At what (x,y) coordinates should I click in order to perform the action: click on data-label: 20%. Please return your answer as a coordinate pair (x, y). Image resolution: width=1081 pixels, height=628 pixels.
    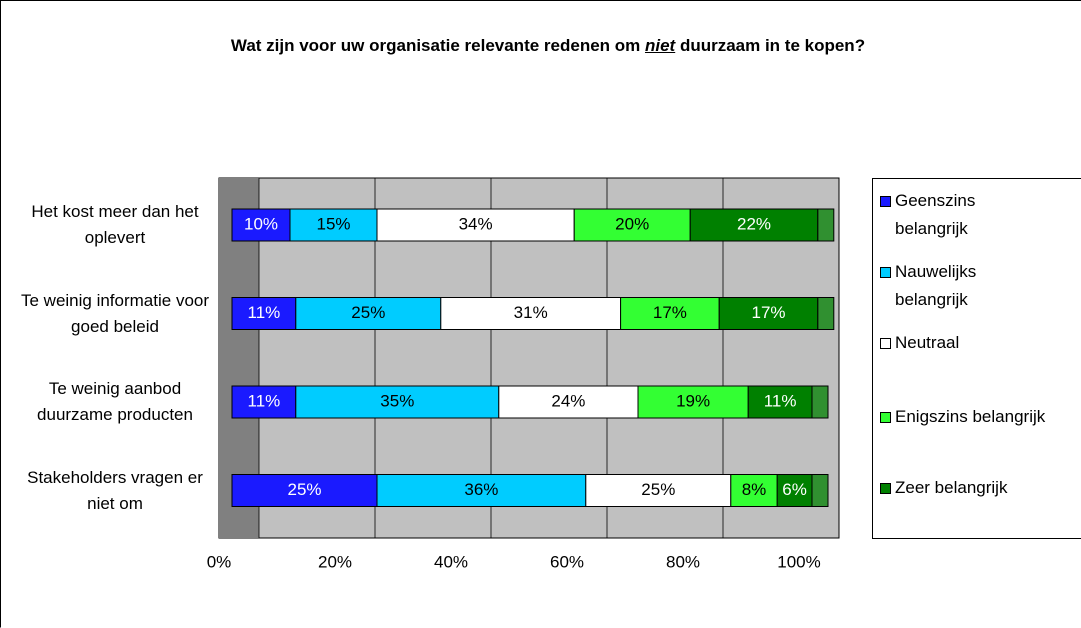
    Looking at the image, I should click on (632, 223).